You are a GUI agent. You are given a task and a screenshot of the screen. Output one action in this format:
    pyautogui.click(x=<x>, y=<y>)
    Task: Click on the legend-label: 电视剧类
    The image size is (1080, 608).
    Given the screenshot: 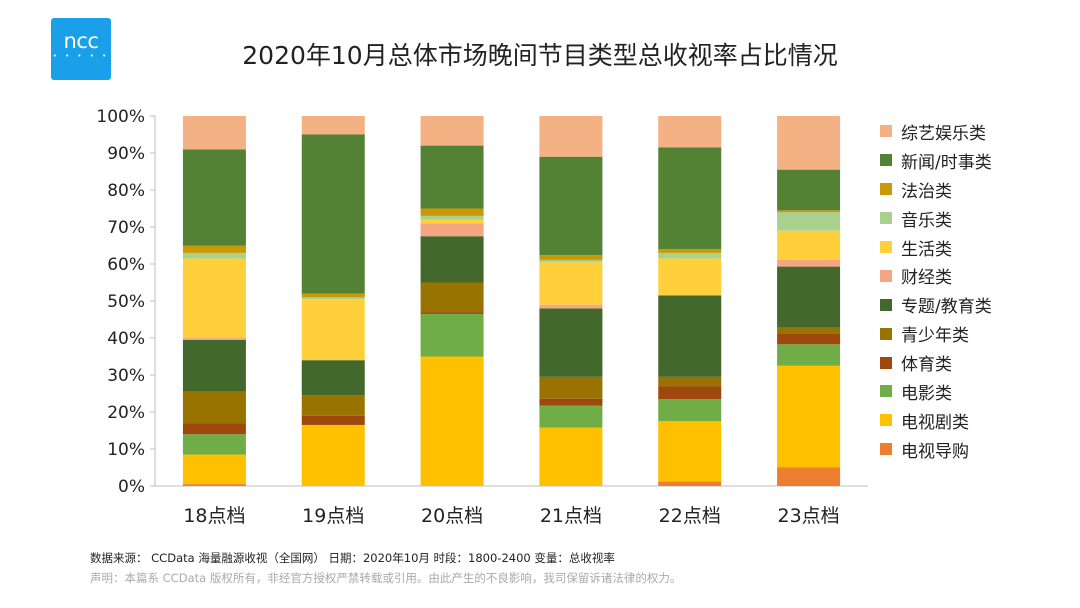 What is the action you would take?
    pyautogui.click(x=935, y=422)
    